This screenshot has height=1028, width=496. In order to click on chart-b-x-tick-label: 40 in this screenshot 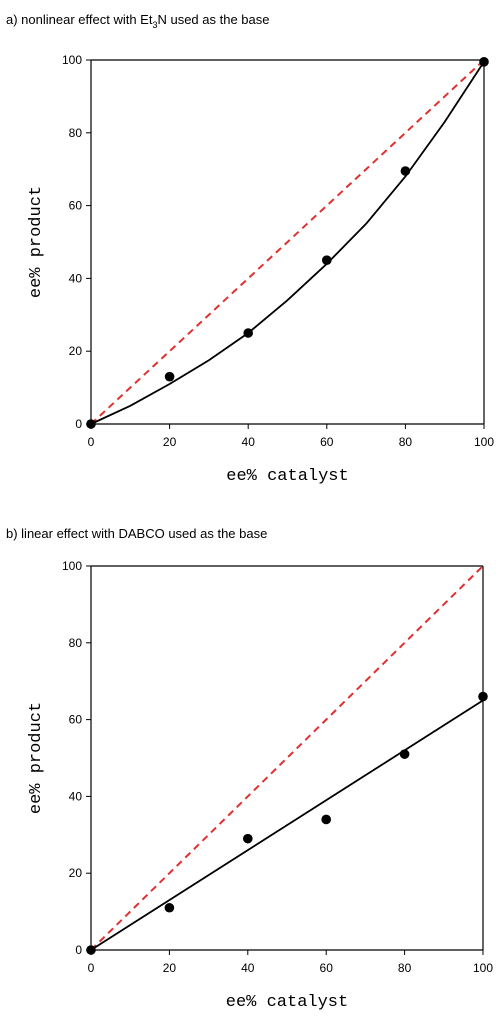, I will do `click(248, 968)`.